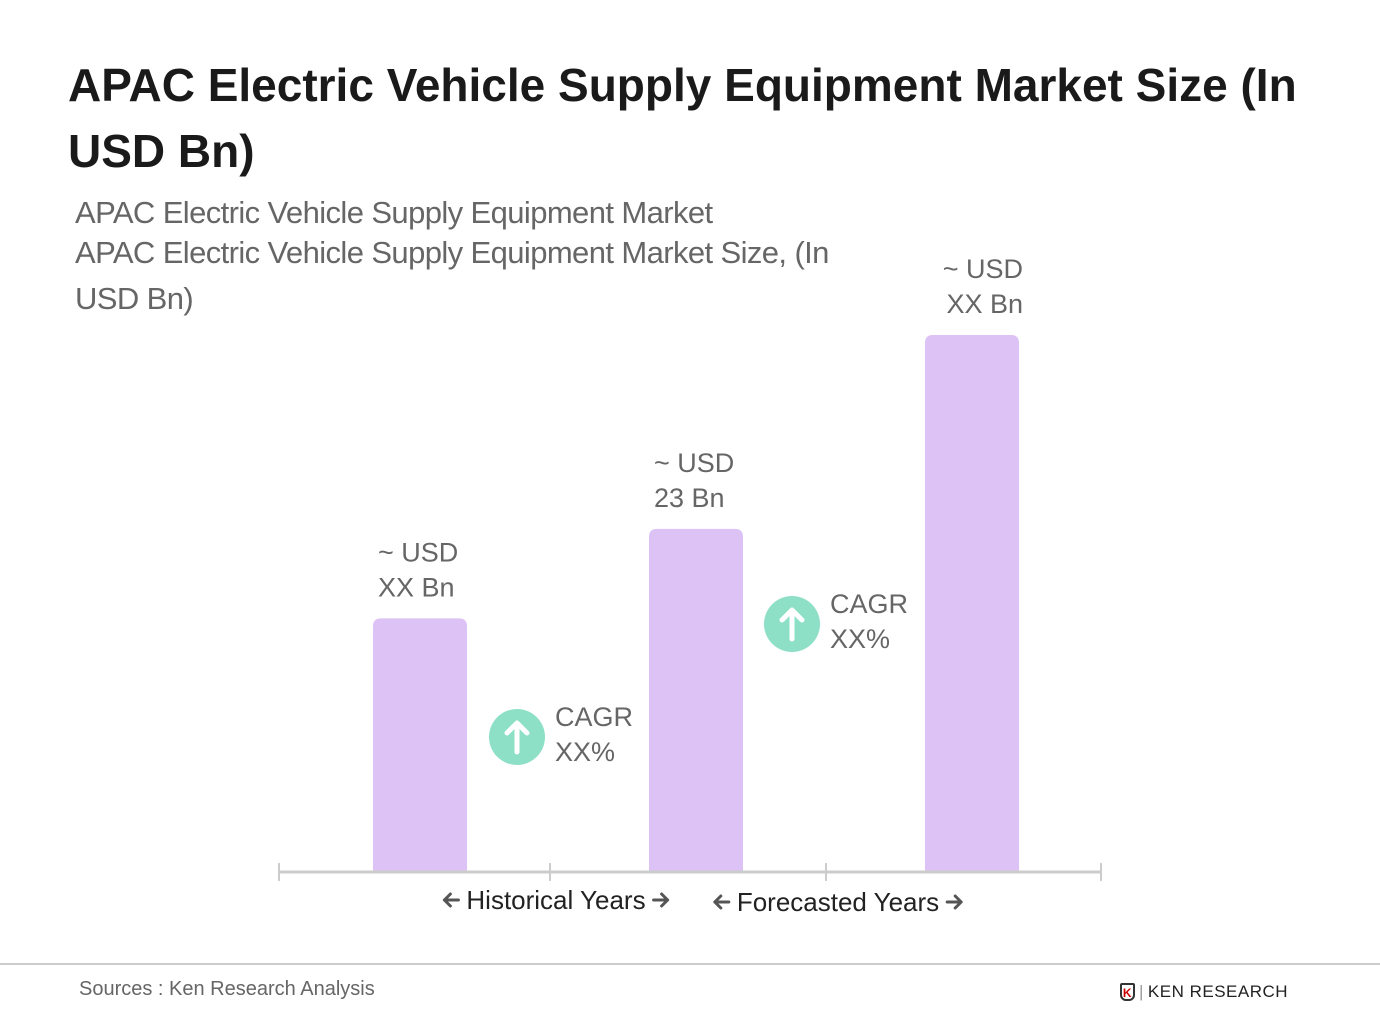 This screenshot has height=1035, width=1380. What do you see at coordinates (1218, 991) in the screenshot?
I see `logo-text: KEN RESEARCH` at bounding box center [1218, 991].